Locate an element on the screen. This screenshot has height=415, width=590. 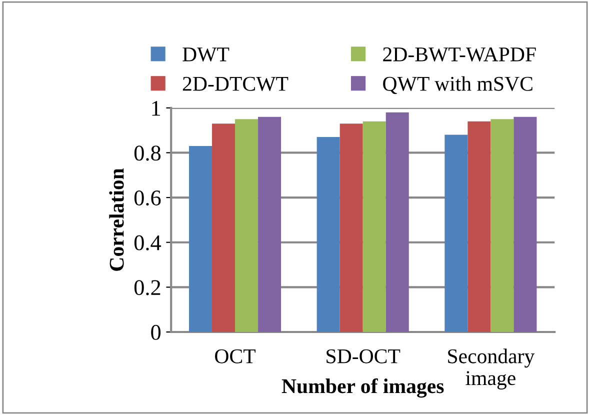
x-tick-label: SD-OCT is located at coordinates (363, 356).